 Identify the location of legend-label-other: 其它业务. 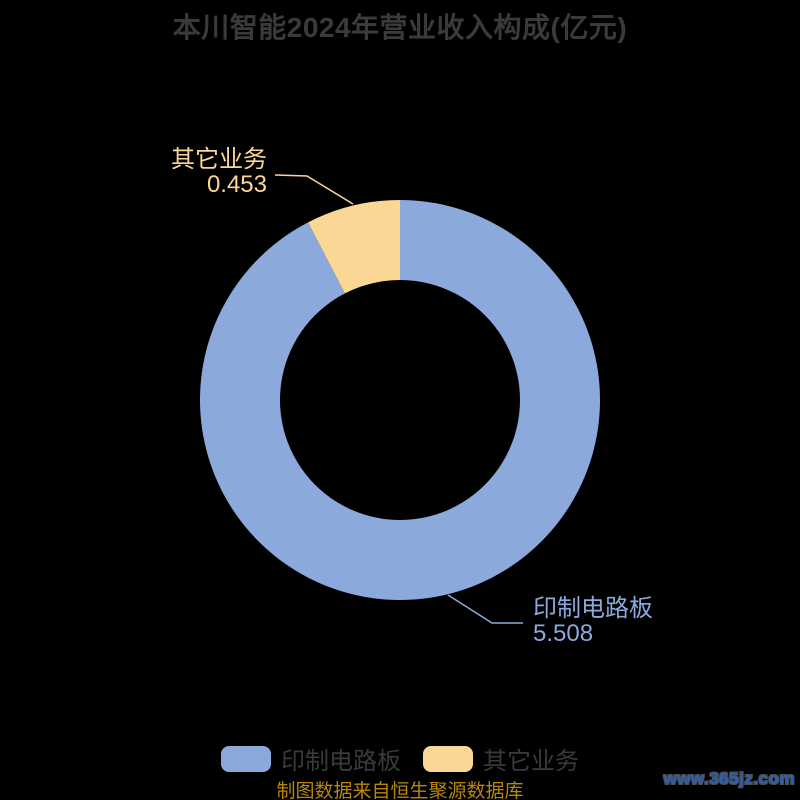
(531, 761).